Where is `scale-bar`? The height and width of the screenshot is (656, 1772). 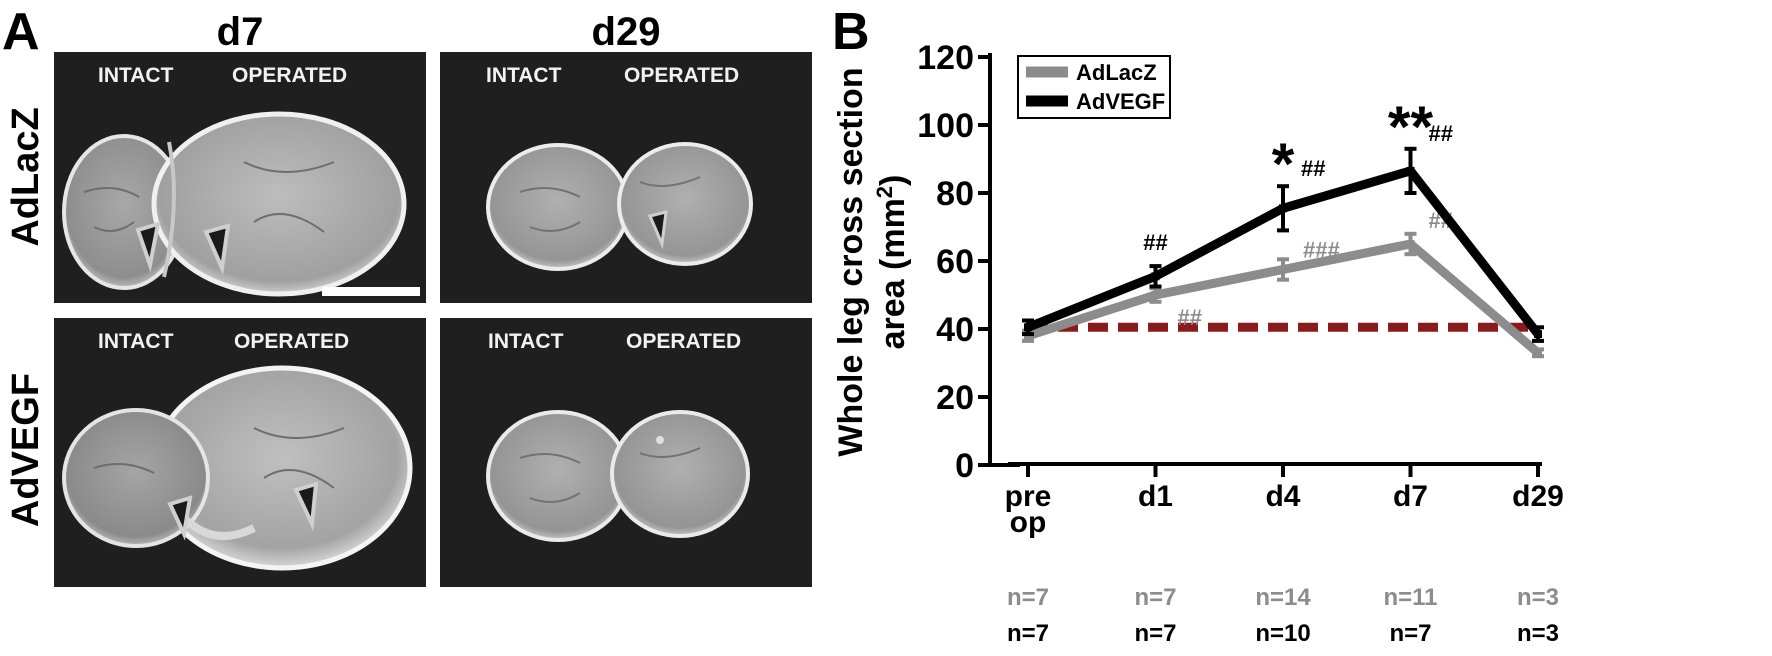 scale-bar is located at coordinates (371, 291).